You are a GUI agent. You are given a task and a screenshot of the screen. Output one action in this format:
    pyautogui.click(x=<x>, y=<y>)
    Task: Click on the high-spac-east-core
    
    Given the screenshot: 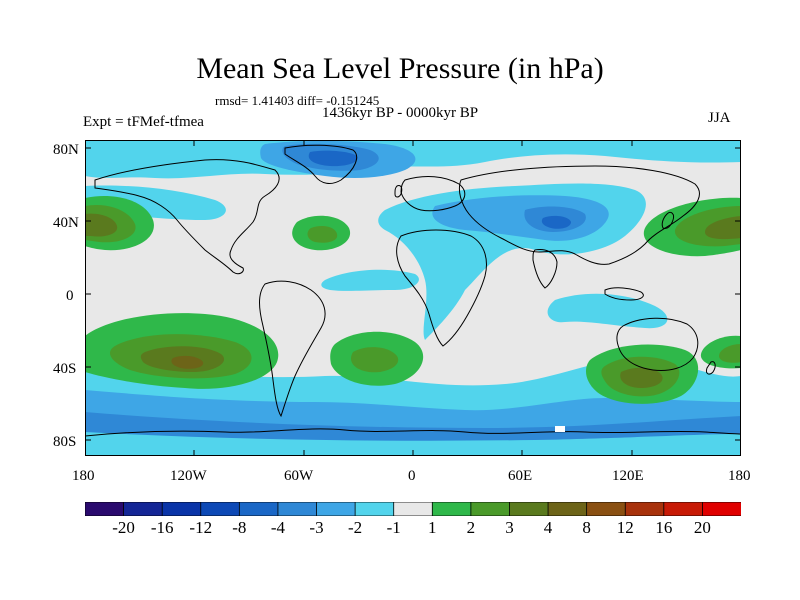 What is the action you would take?
    pyautogui.click(x=730, y=353)
    